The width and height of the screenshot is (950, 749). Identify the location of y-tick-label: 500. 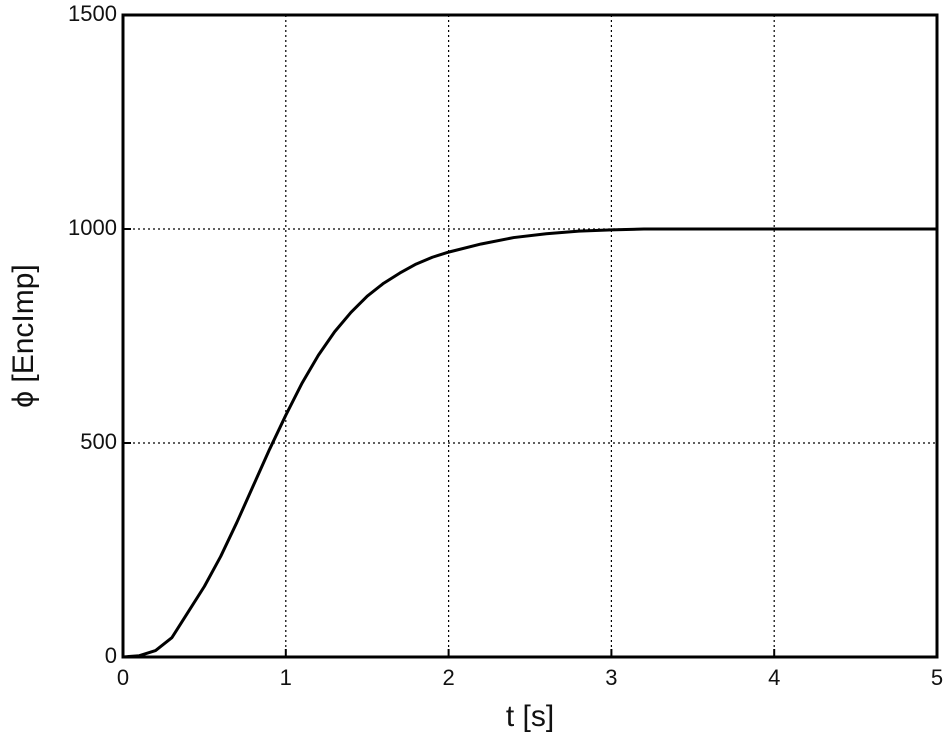
(98, 441).